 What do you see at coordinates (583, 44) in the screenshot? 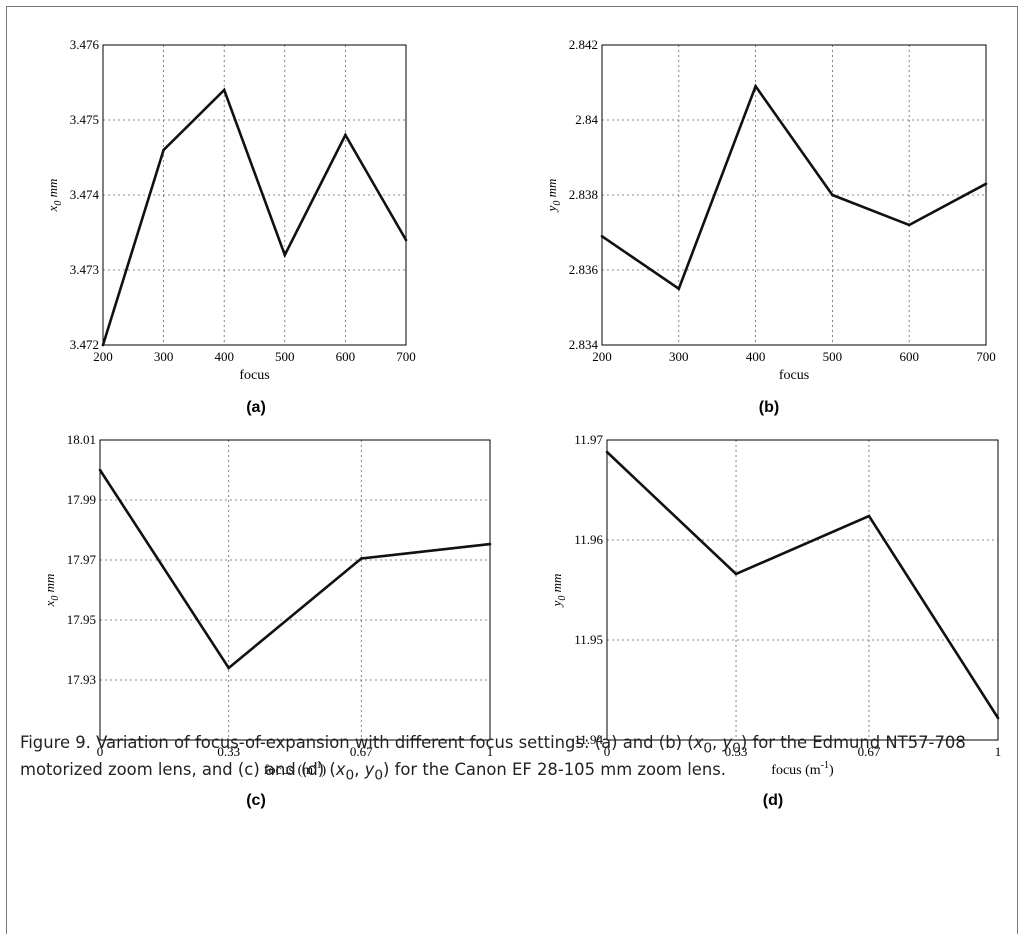
I see `y-tick-label: 2.842` at bounding box center [583, 44].